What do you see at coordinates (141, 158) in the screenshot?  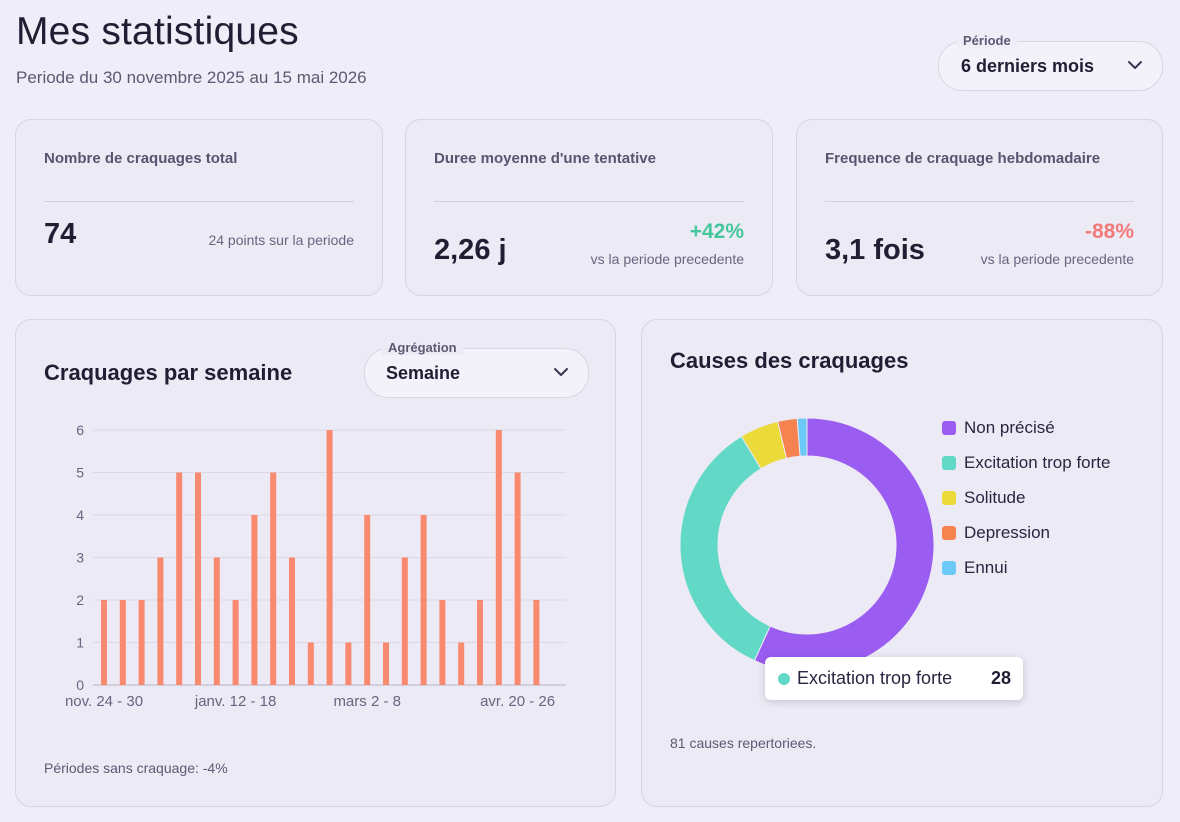 I see `kpi-title: Nombre de craquages total` at bounding box center [141, 158].